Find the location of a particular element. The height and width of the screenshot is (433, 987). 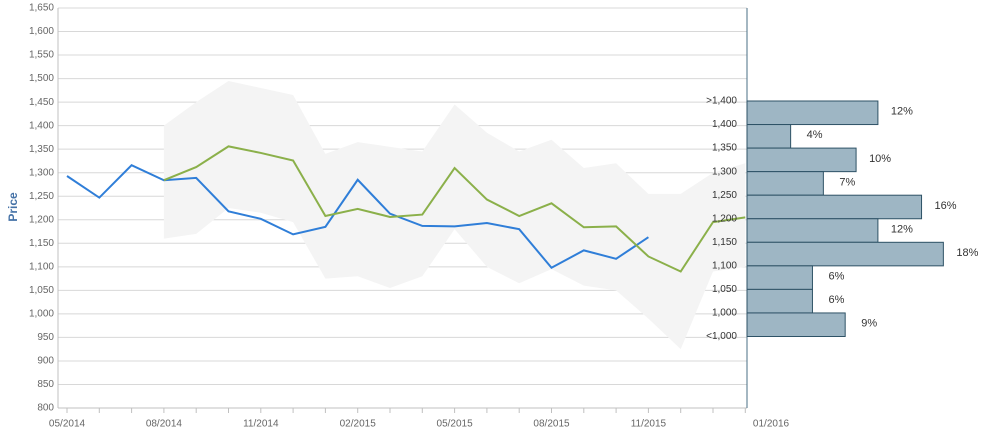

y-tick-label: 1,250 is located at coordinates (41, 196).